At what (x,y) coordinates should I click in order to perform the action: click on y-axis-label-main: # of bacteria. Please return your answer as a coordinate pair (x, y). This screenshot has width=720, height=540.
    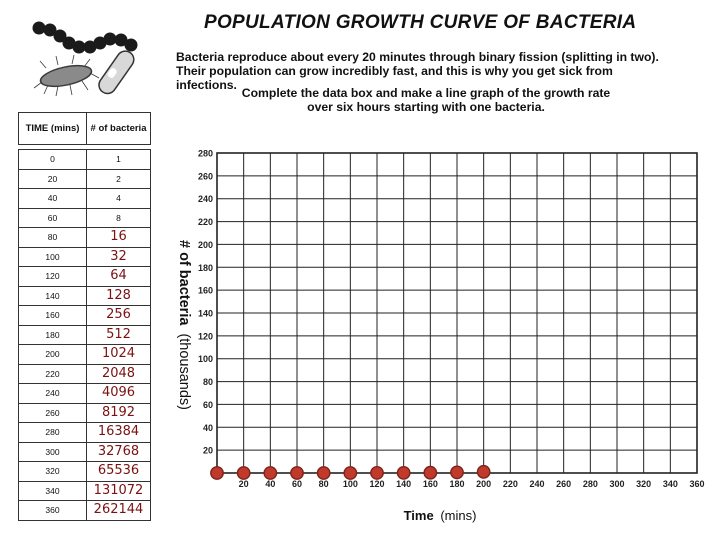
    Looking at the image, I should click on (184, 283).